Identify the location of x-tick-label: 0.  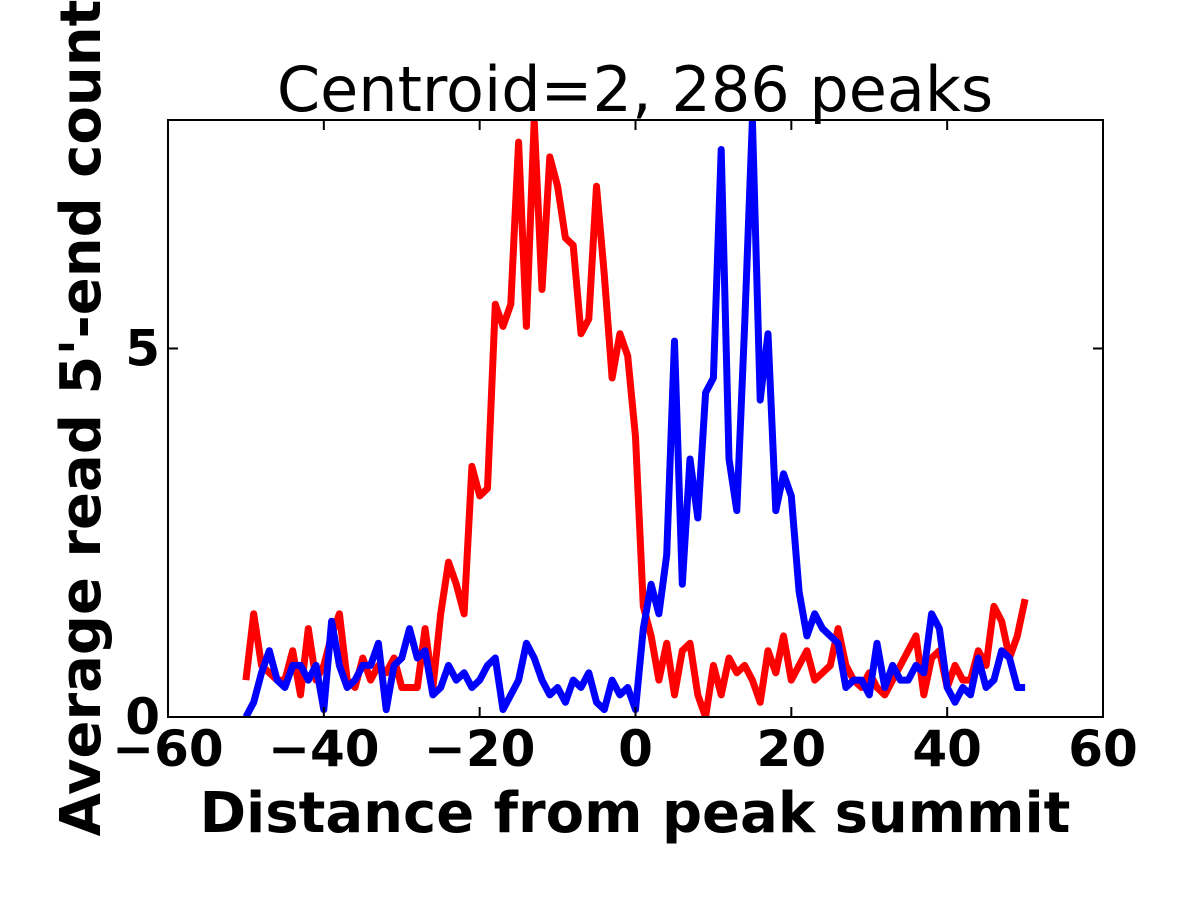
(635, 749).